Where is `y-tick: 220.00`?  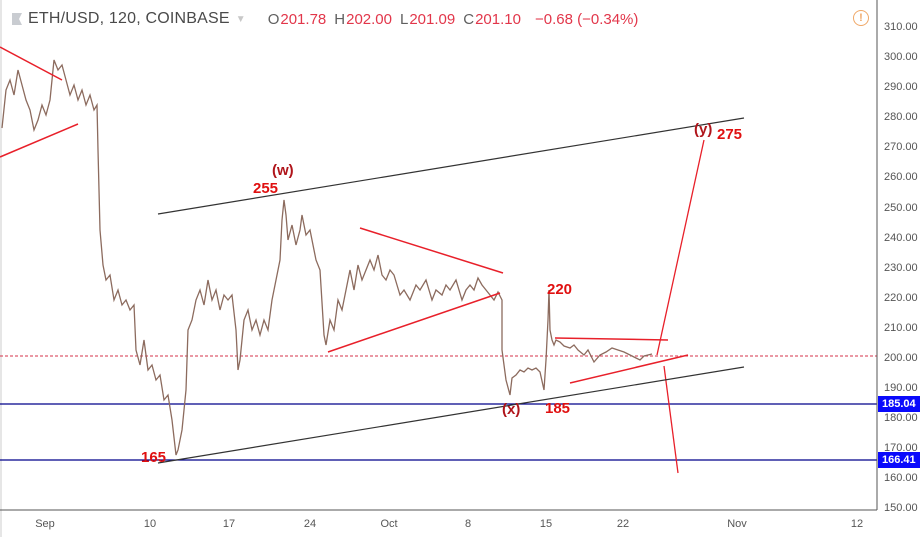
y-tick: 220.00 is located at coordinates (901, 298).